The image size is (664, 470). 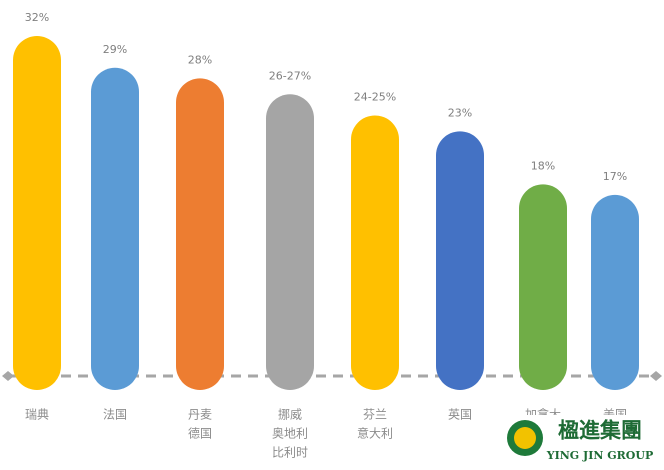 I want to click on value-label: 26-27%, so click(x=290, y=75).